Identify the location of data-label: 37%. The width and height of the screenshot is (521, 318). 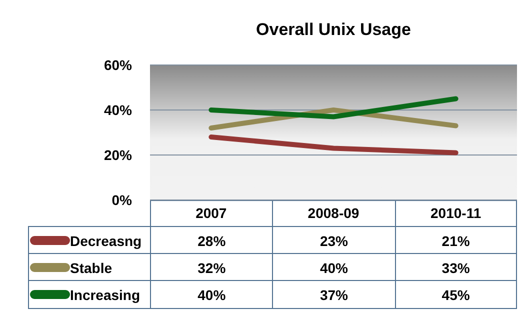
(333, 294).